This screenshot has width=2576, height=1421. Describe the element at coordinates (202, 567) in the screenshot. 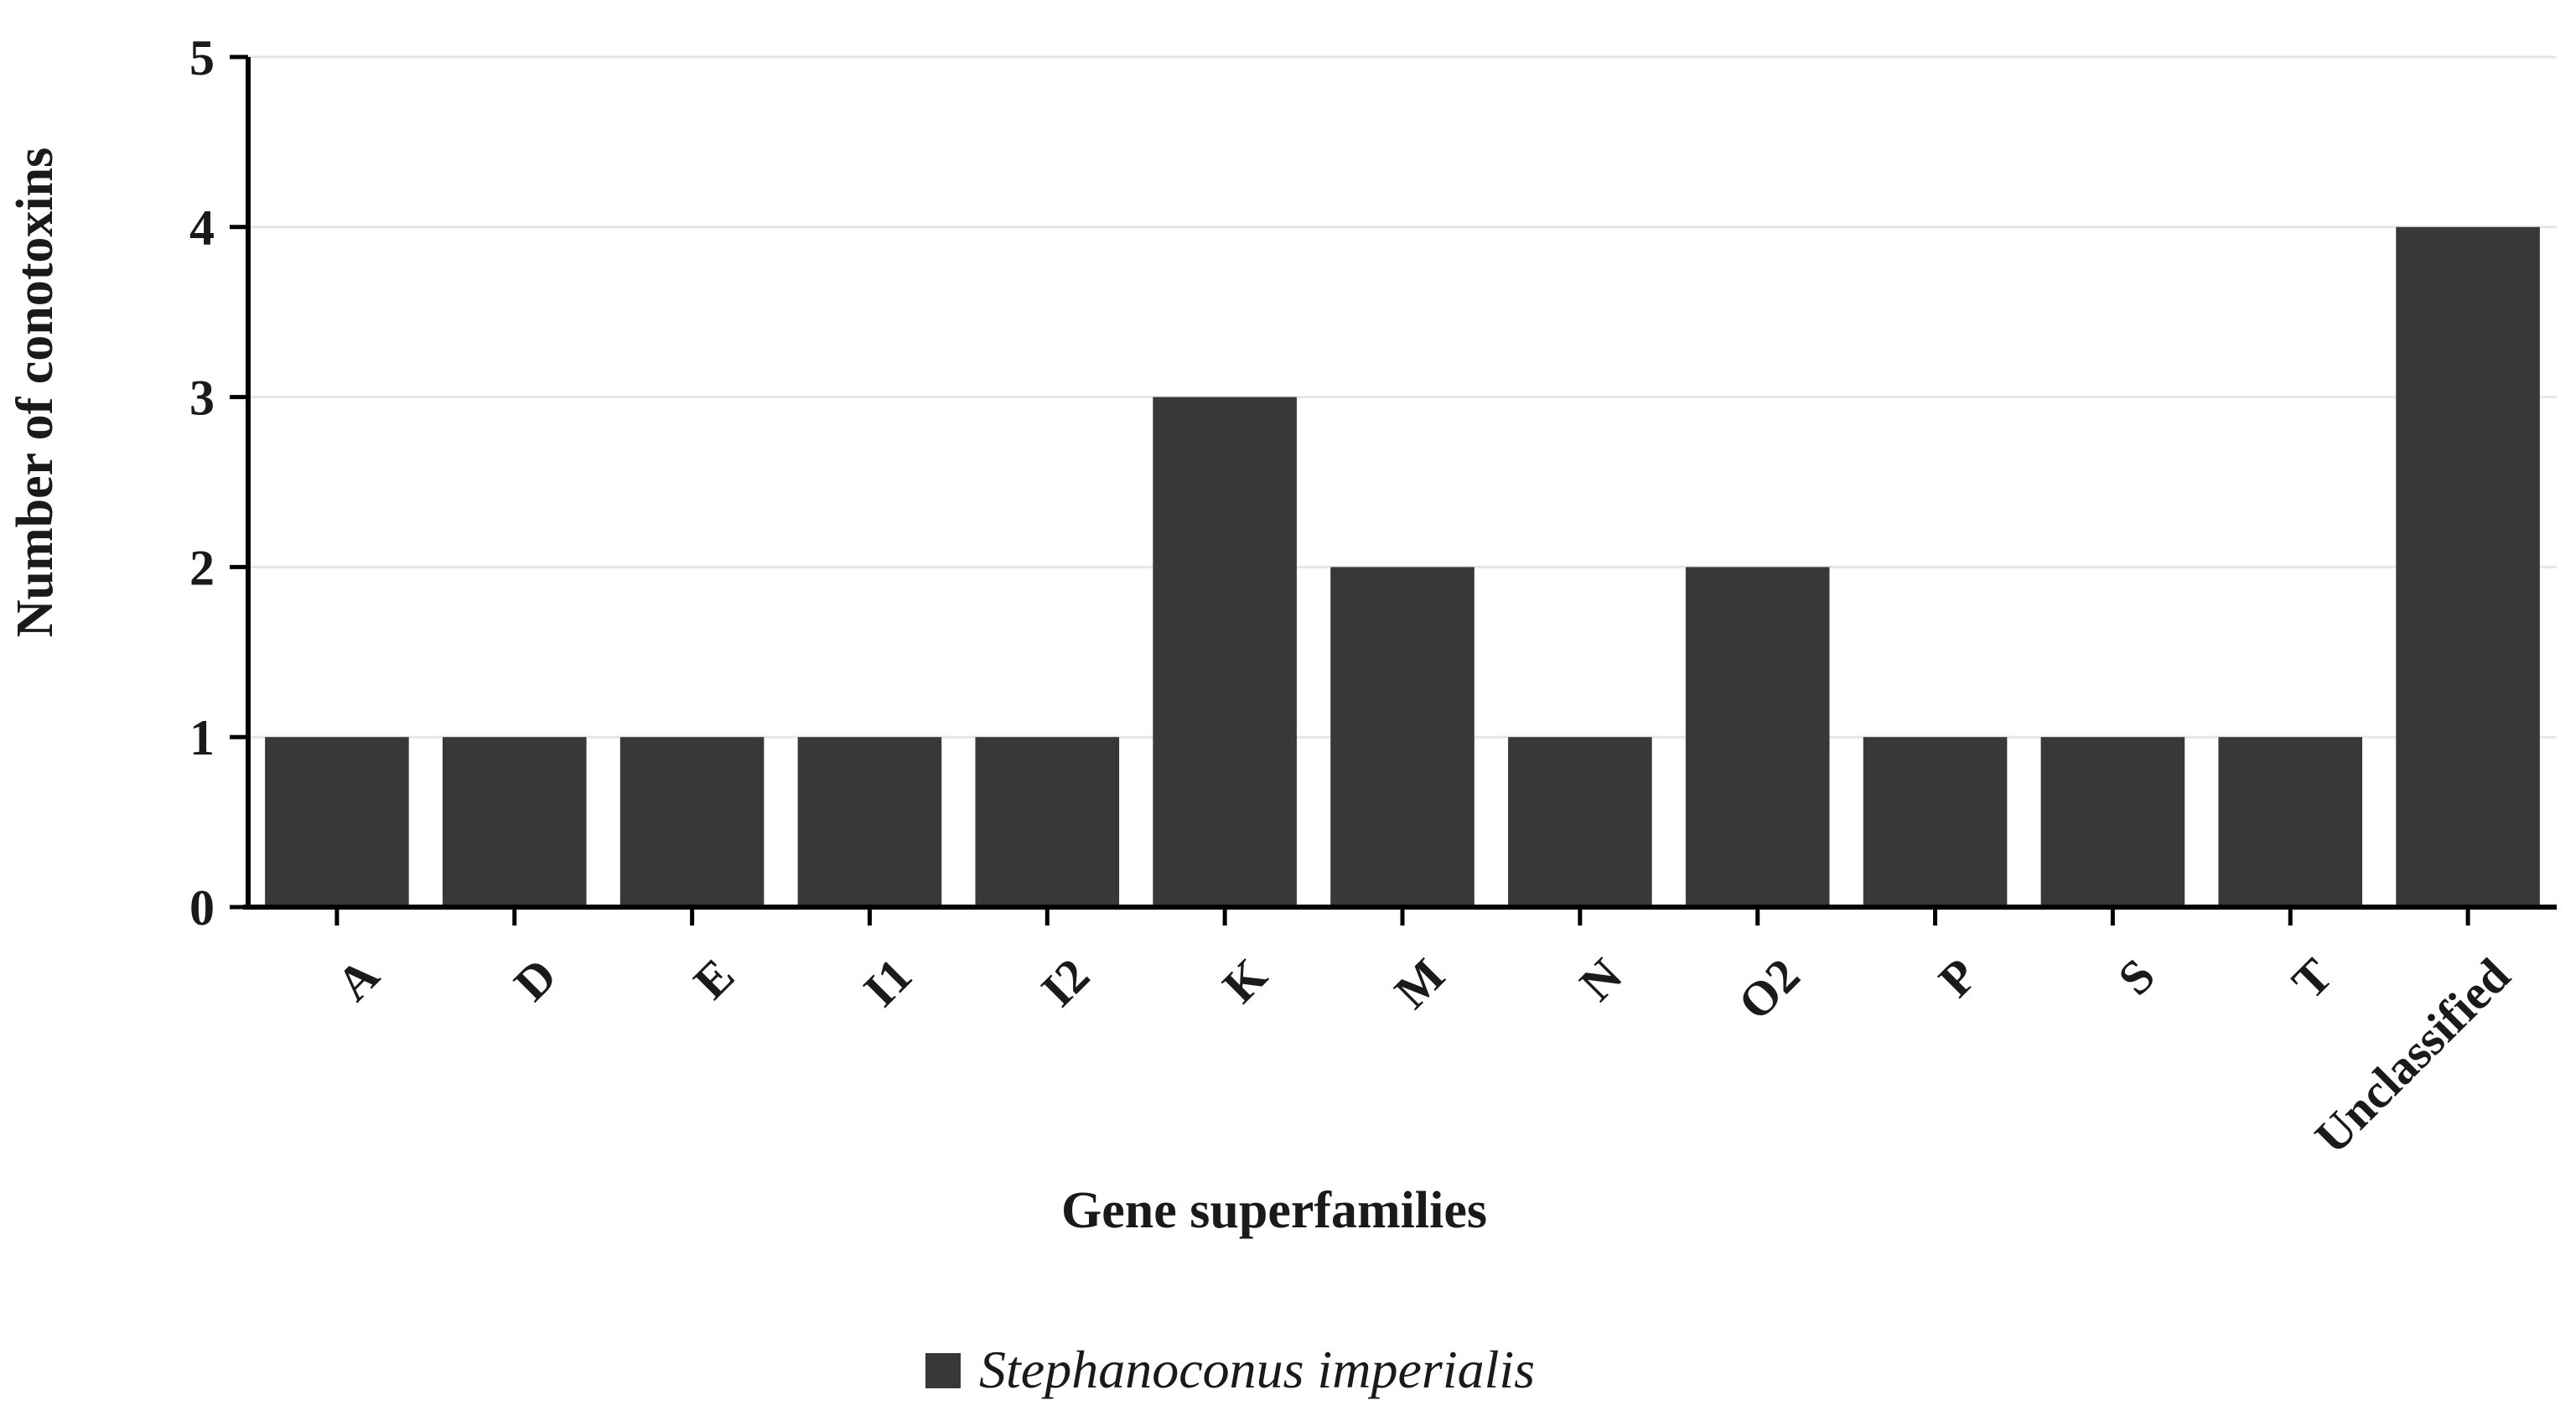

I see `y-tick-label-2: 2` at that location.